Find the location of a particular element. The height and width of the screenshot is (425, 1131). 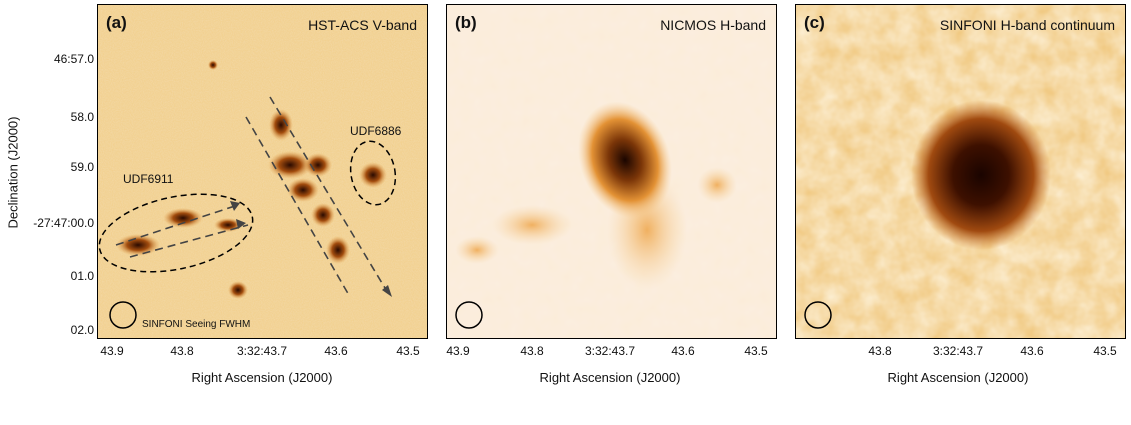

seeing-label: SINFONI Seeing FWHM is located at coordinates (196, 324).